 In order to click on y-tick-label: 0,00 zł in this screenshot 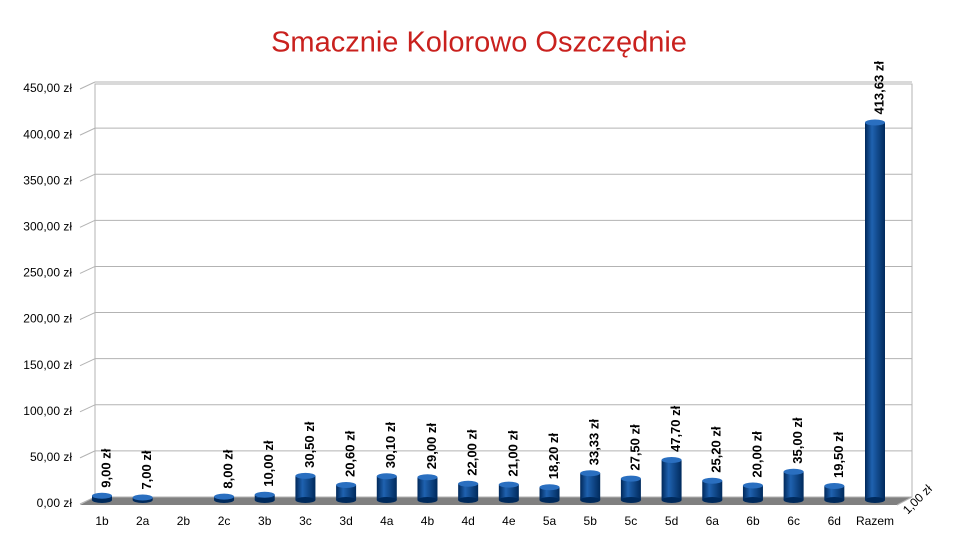, I will do `click(55, 503)`.